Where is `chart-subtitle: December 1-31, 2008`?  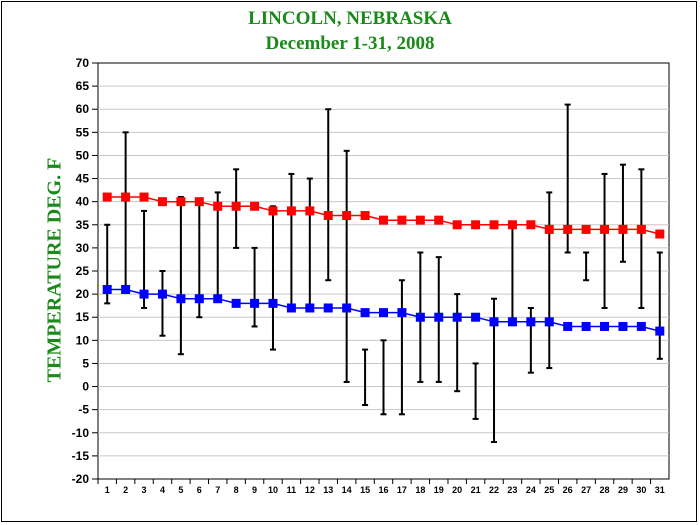 chart-subtitle: December 1-31, 2008 is located at coordinates (350, 43).